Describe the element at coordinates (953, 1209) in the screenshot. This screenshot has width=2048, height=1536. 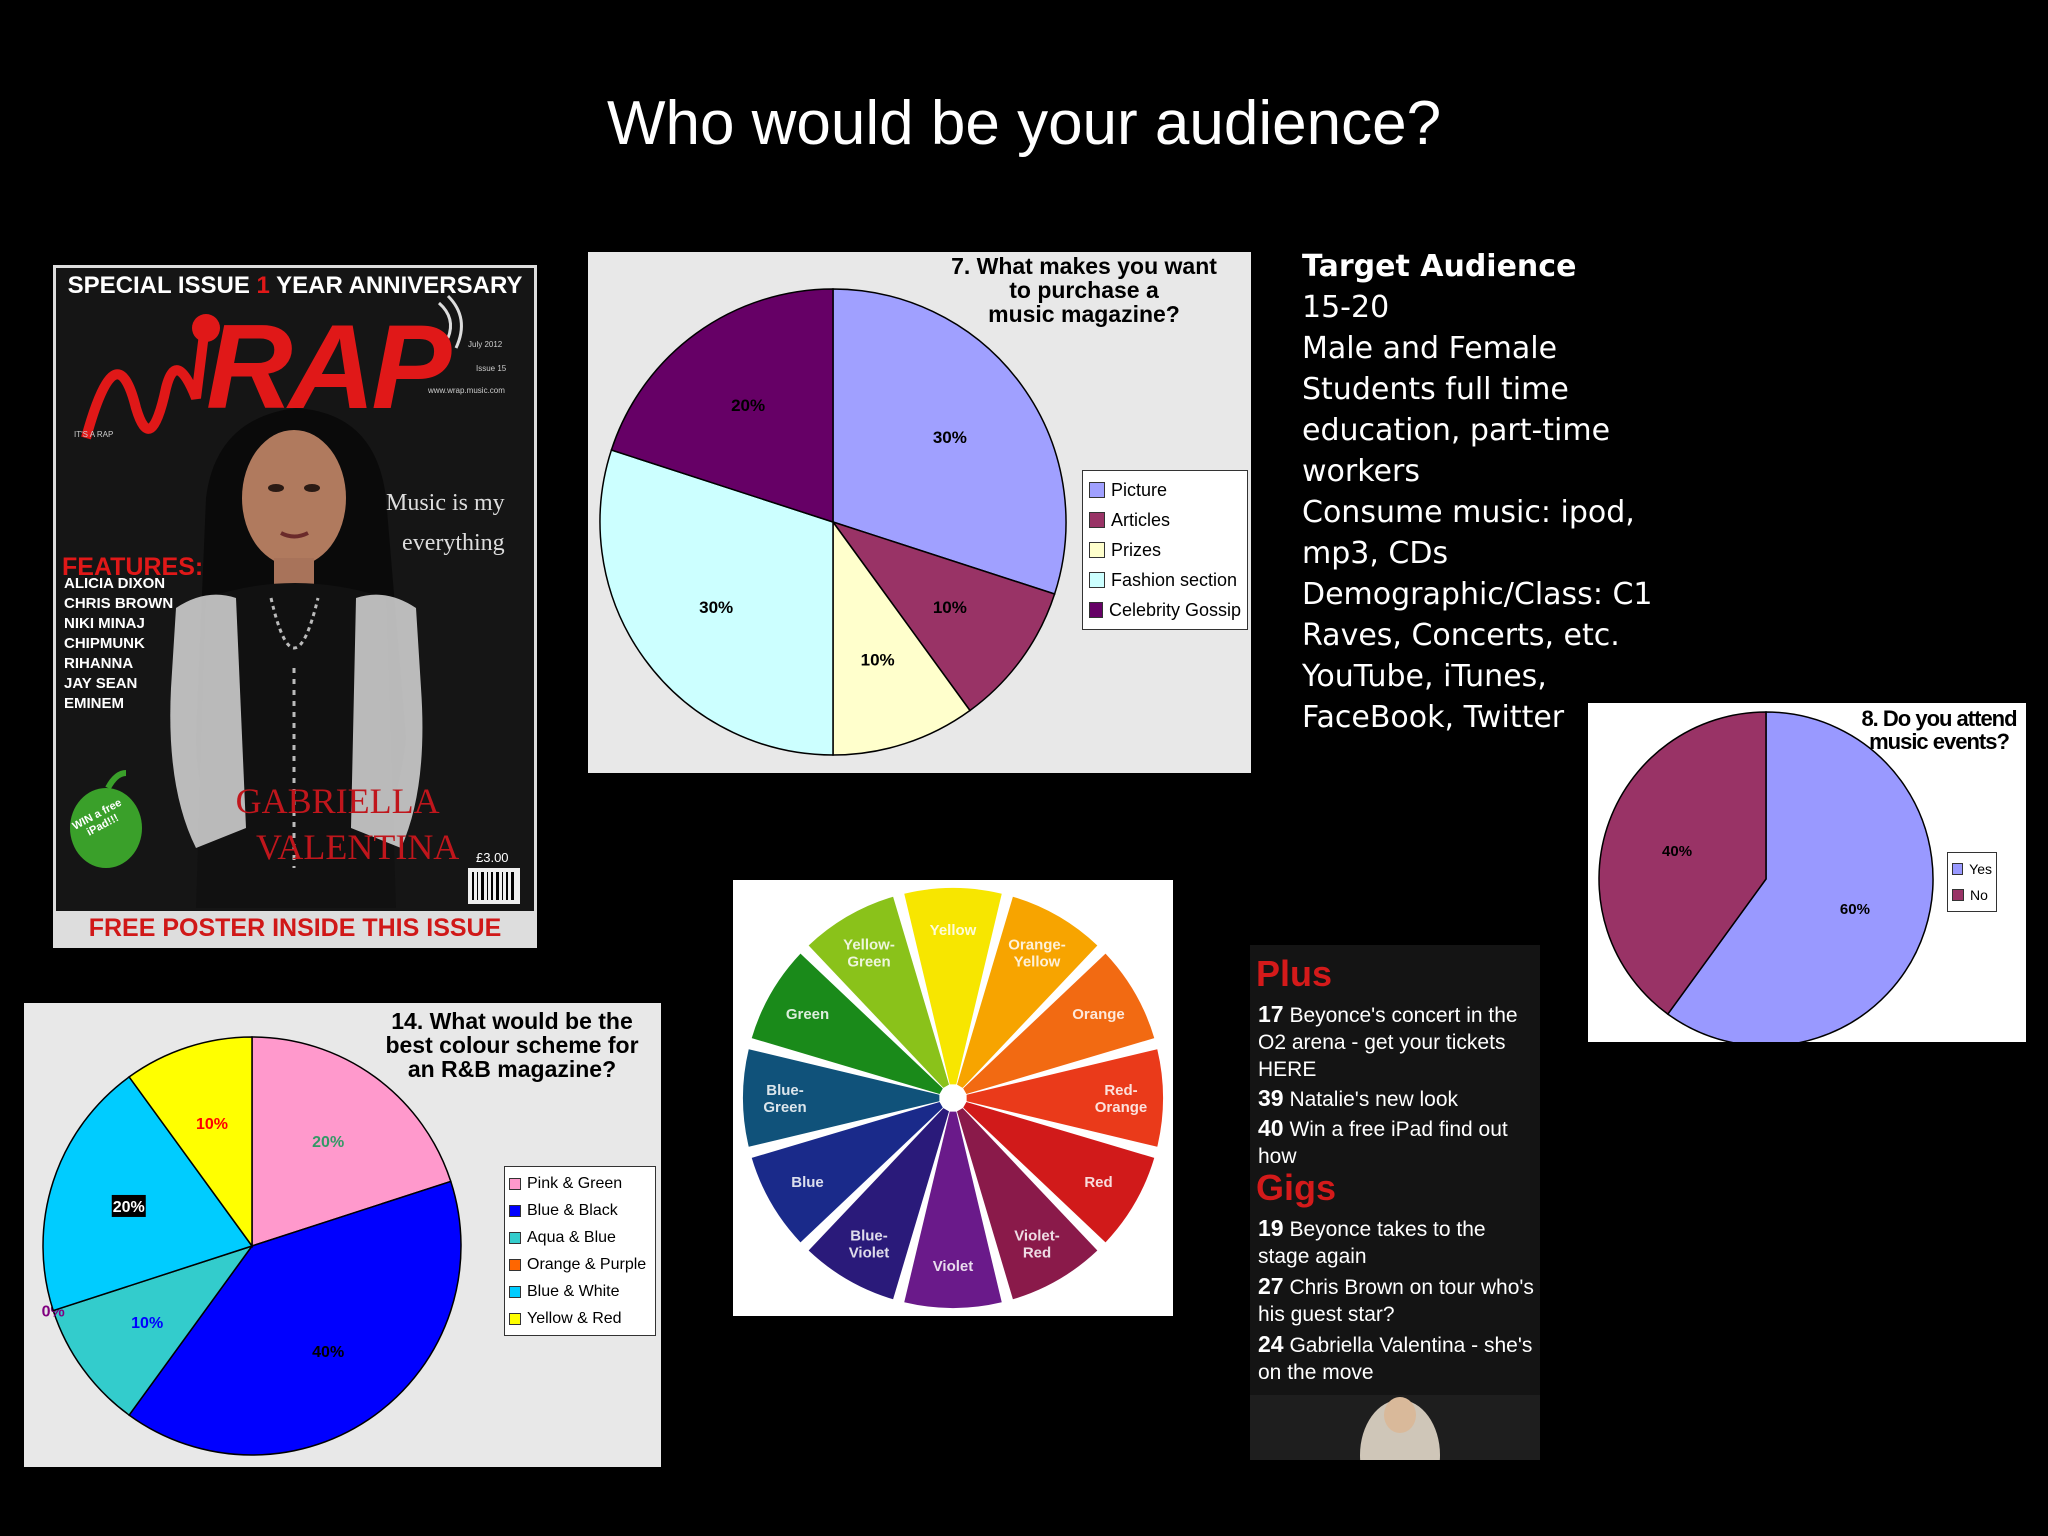
I see `color-wheel-segment-violet` at that location.